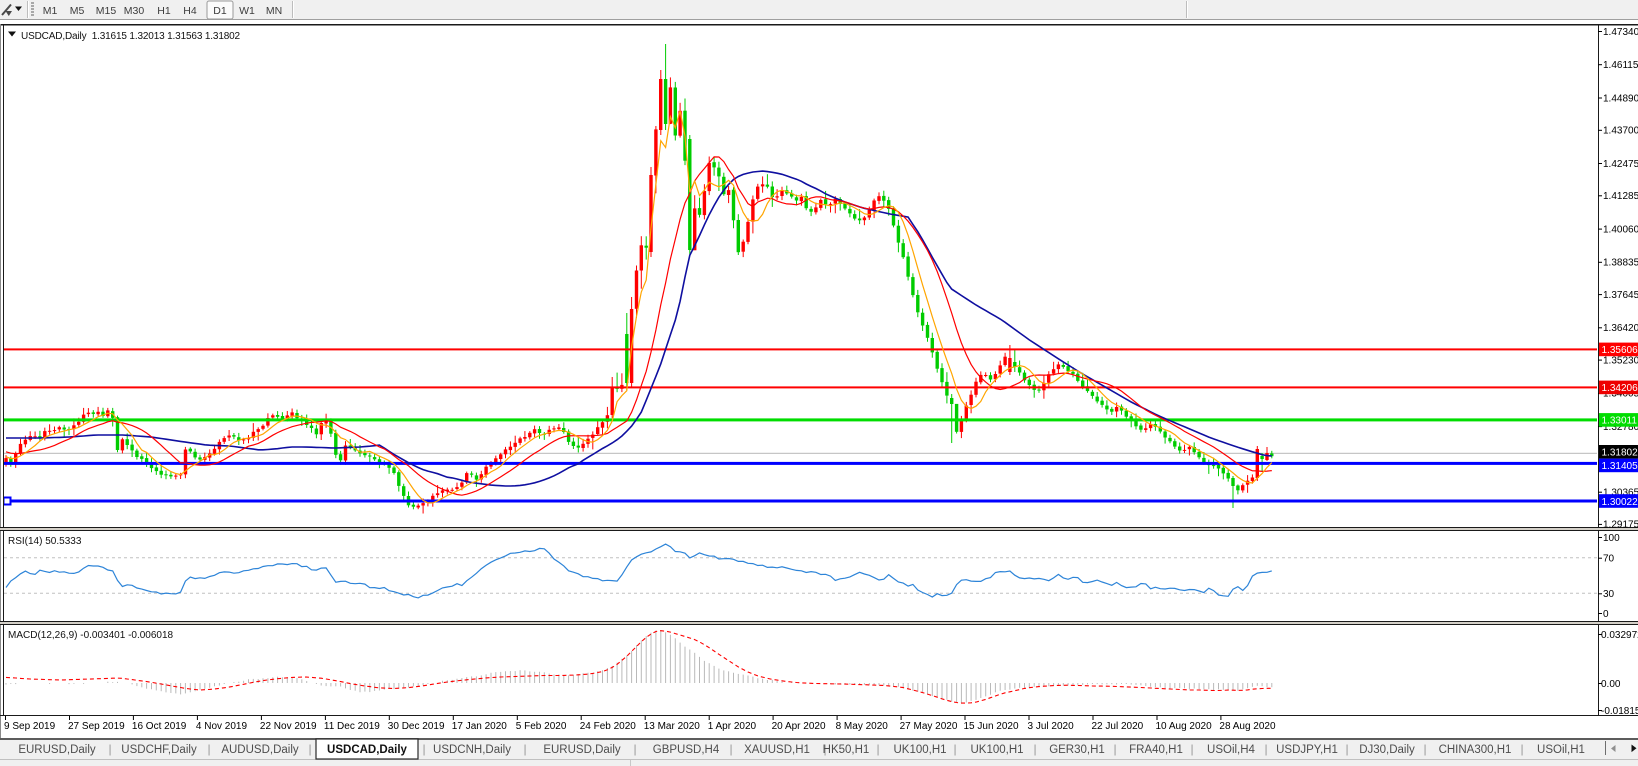  What do you see at coordinates (1620, 98) in the screenshot?
I see `svg-text: 1.44890` at bounding box center [1620, 98].